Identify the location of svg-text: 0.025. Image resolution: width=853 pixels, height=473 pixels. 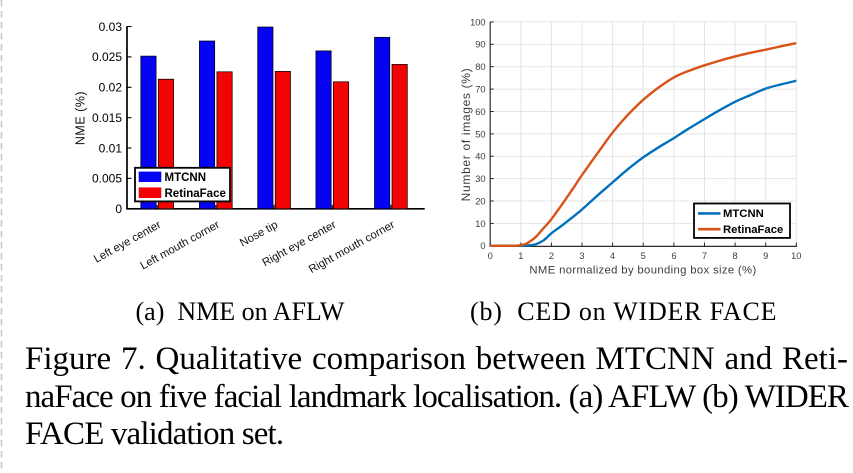
(107, 57).